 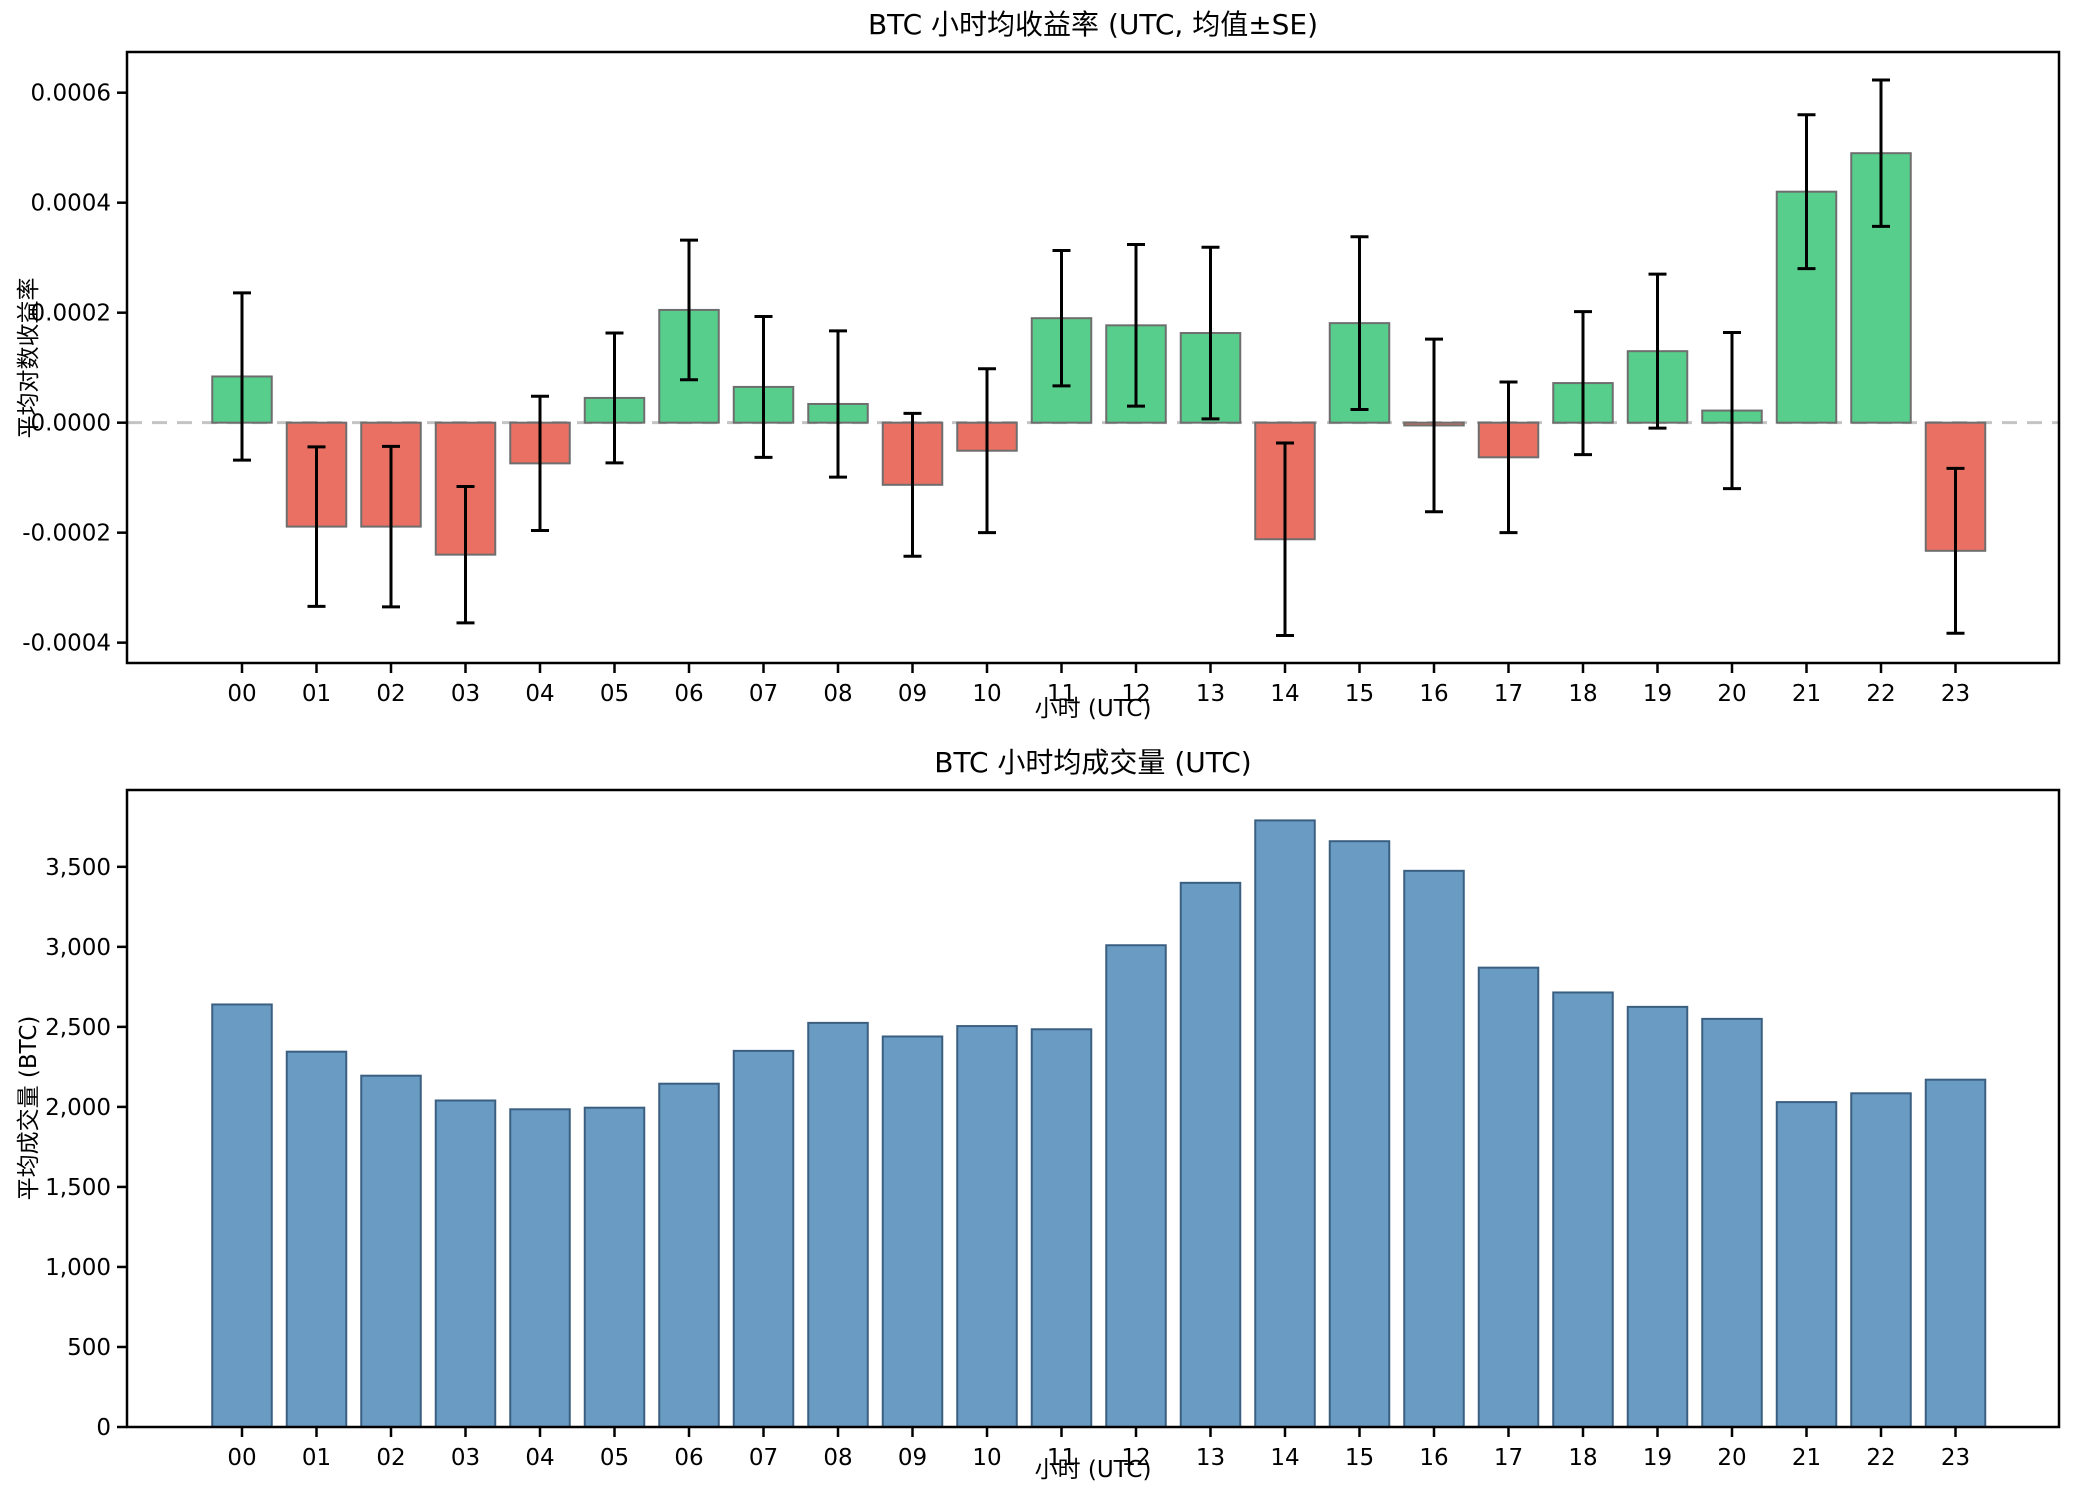 What do you see at coordinates (78, 1268) in the screenshot?
I see `y-tick-label: 1,000` at bounding box center [78, 1268].